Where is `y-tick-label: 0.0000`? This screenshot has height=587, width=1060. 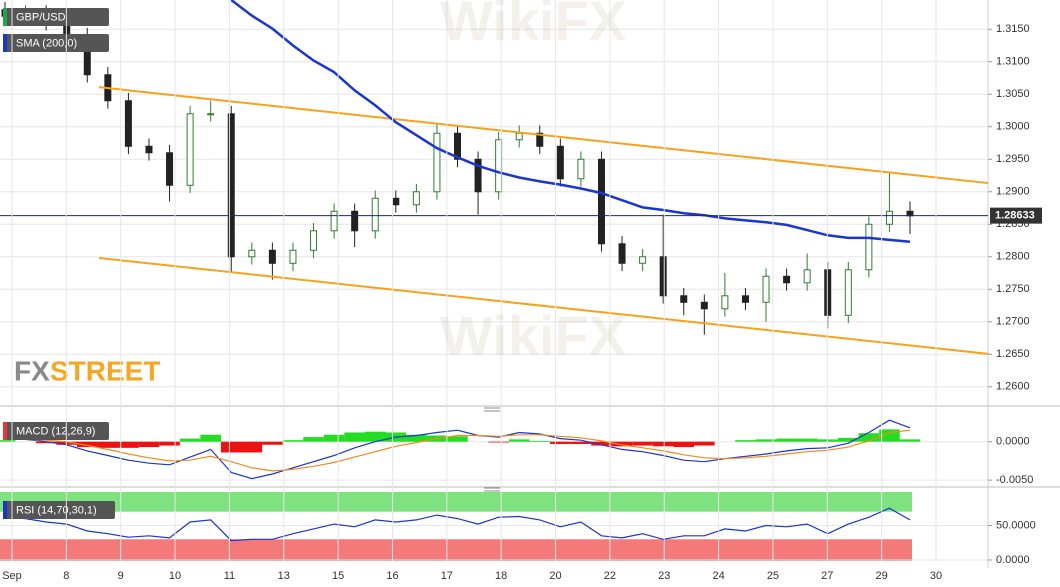 y-tick-label: 0.0000 is located at coordinates (1013, 442).